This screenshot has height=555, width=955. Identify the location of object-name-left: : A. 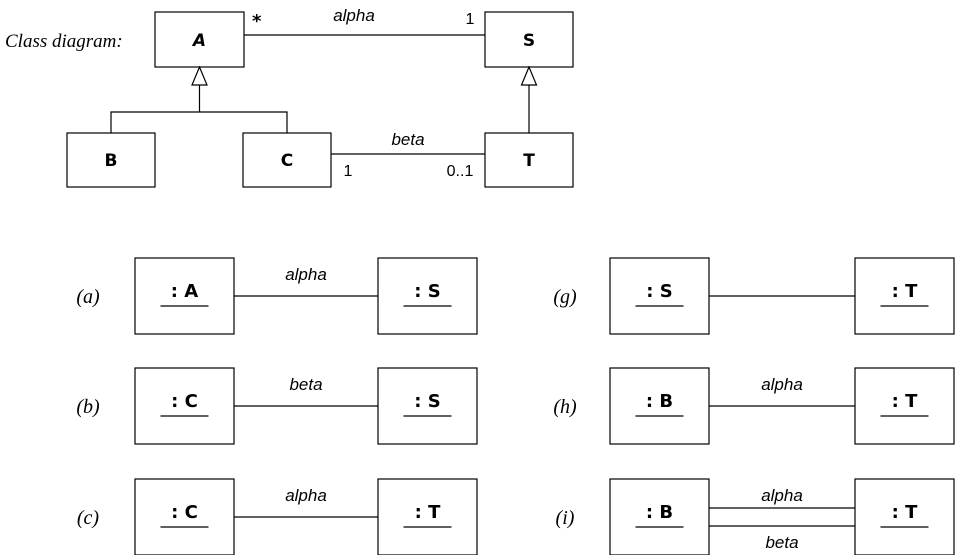
(184, 291).